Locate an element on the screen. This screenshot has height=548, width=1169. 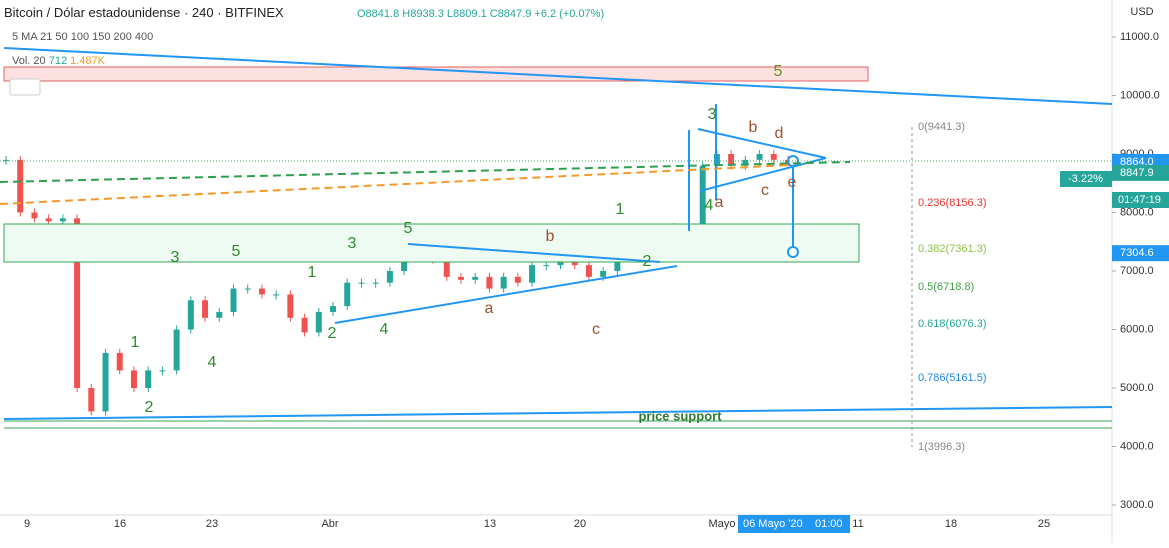
collapse-button is located at coordinates (25, 87).